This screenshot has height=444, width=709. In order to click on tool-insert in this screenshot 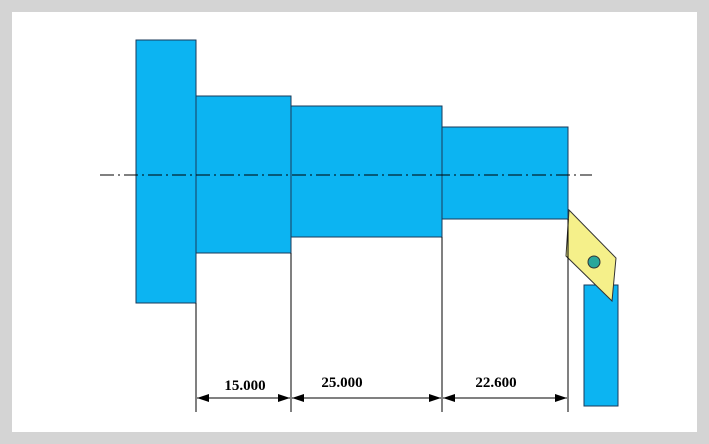, I will do `click(591, 255)`.